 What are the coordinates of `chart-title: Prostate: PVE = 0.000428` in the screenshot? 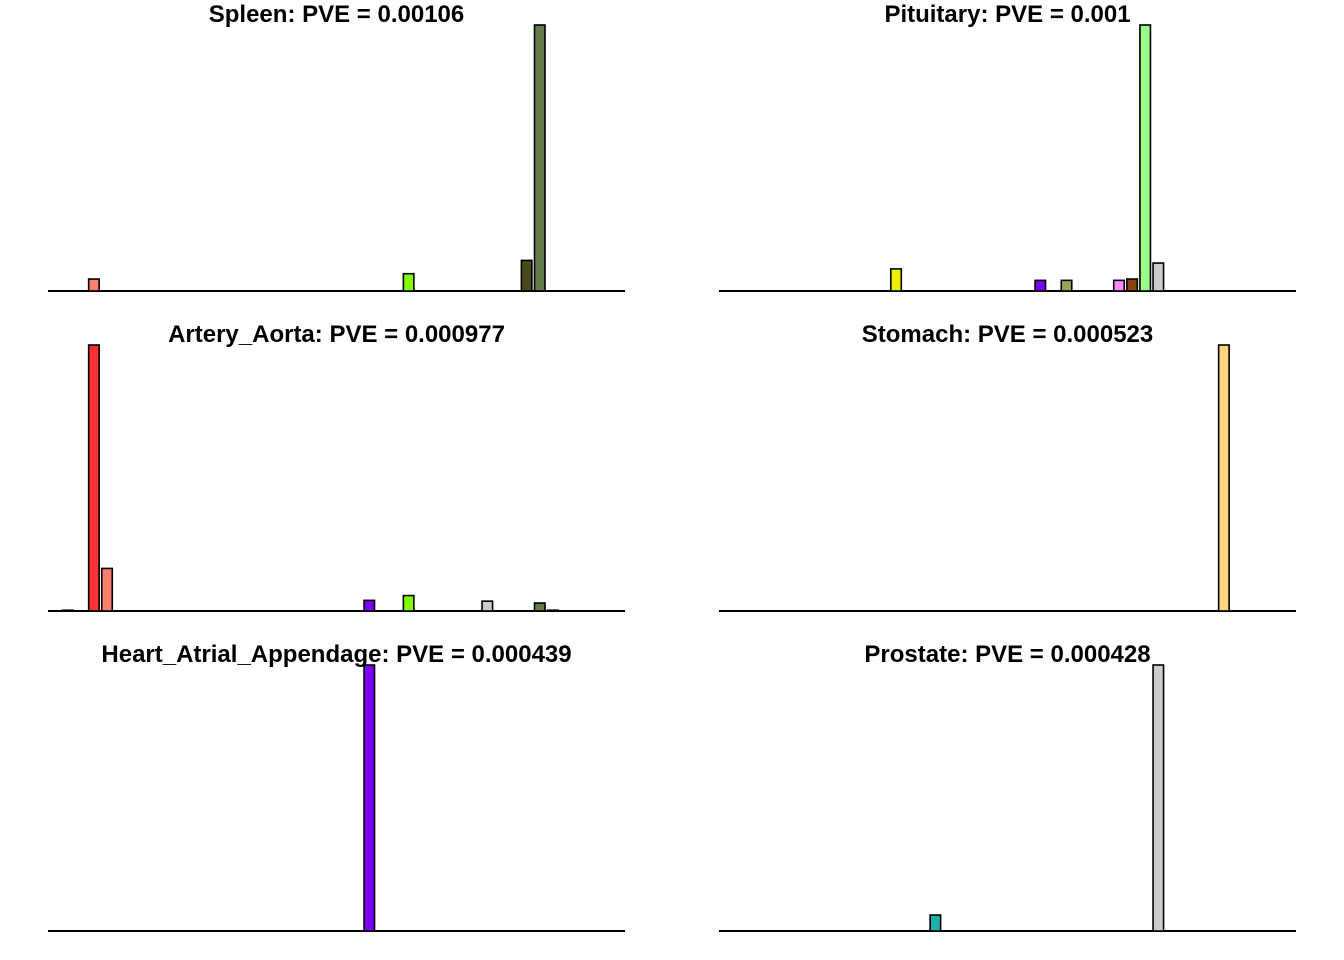 It's located at (1007, 654).